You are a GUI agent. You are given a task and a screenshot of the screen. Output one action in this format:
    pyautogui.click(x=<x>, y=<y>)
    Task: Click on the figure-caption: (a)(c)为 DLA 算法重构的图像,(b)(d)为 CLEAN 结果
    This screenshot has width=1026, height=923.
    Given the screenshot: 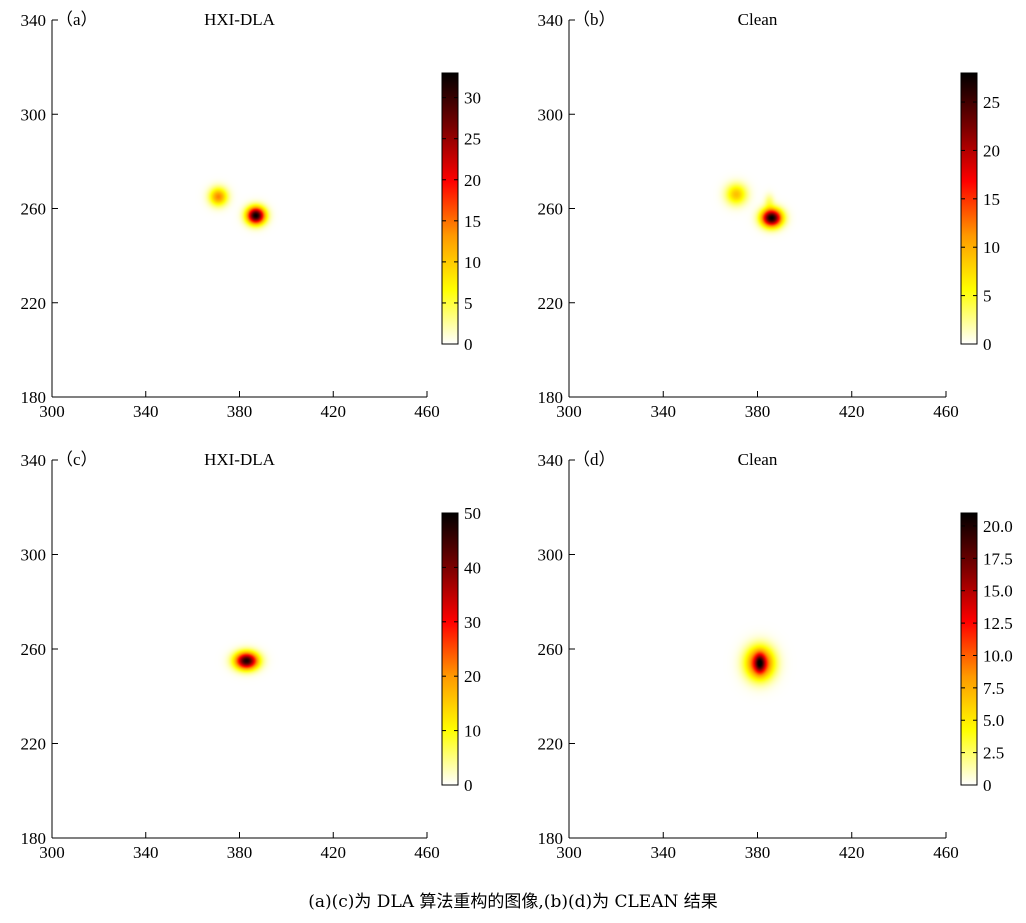 What is the action you would take?
    pyautogui.click(x=513, y=902)
    